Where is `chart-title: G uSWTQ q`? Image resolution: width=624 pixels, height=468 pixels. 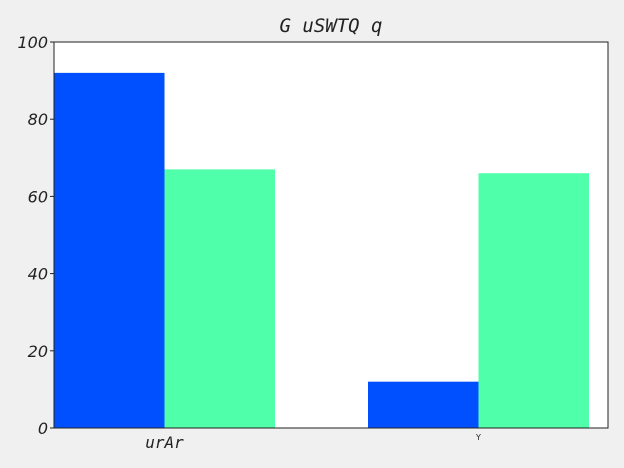 chart-title: G uSWTQ q is located at coordinates (331, 26).